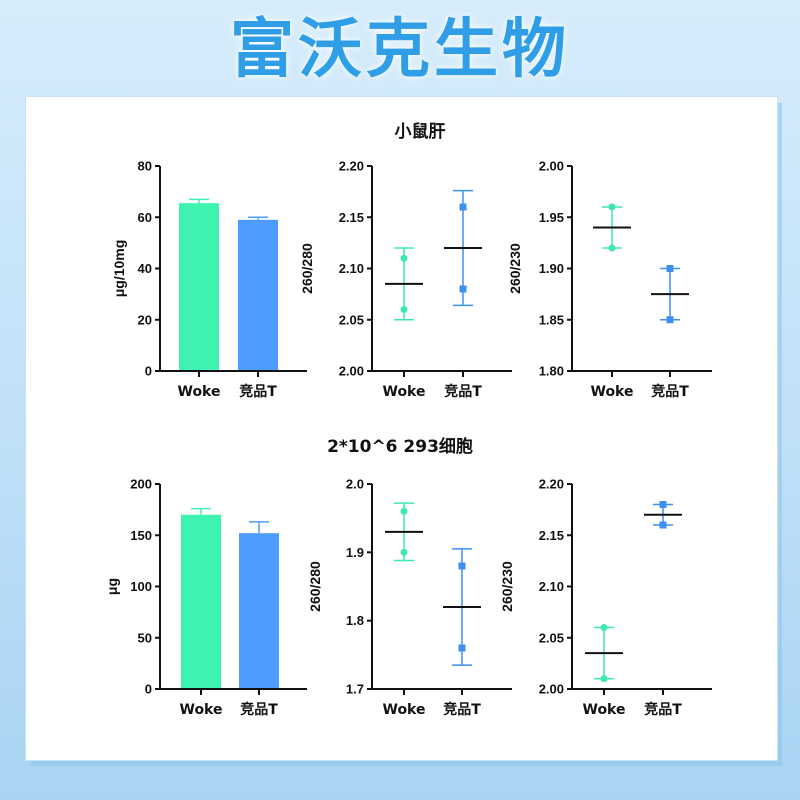 This screenshot has height=800, width=800. Describe the element at coordinates (355, 484) in the screenshot. I see `y-tick-label: 2.0` at that location.